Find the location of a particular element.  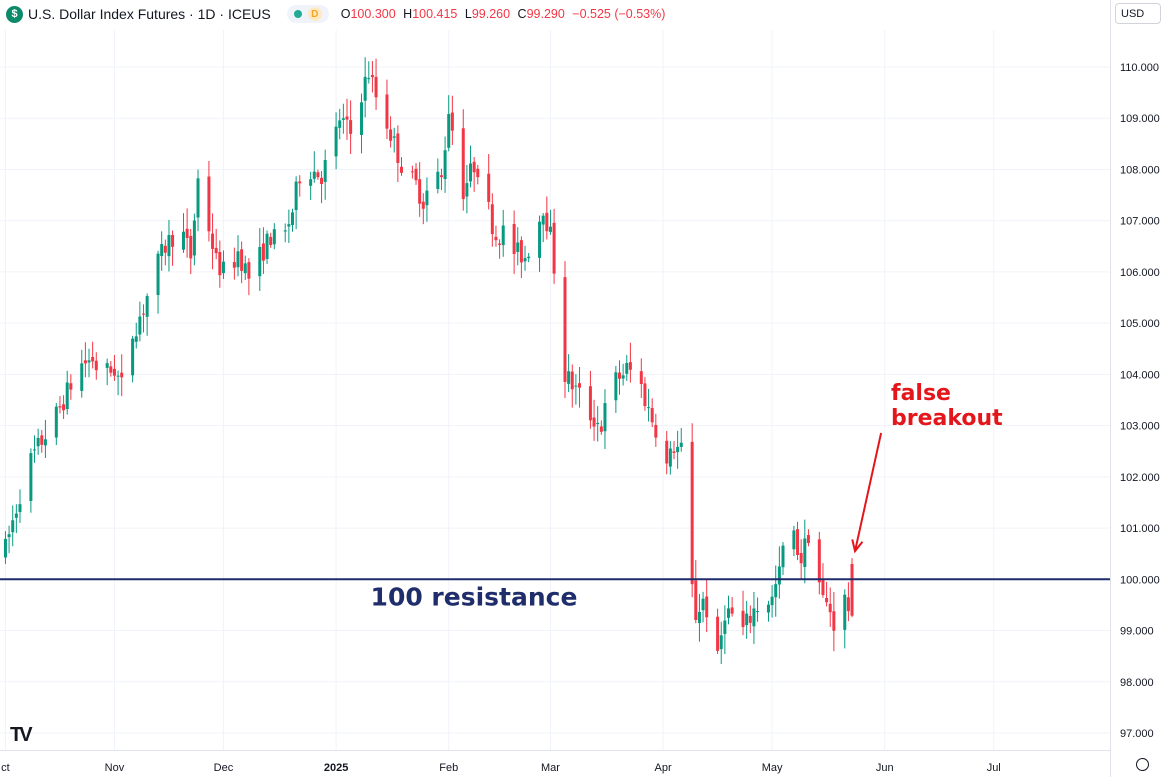

y-tick-label: 109.000 is located at coordinates (1140, 119).